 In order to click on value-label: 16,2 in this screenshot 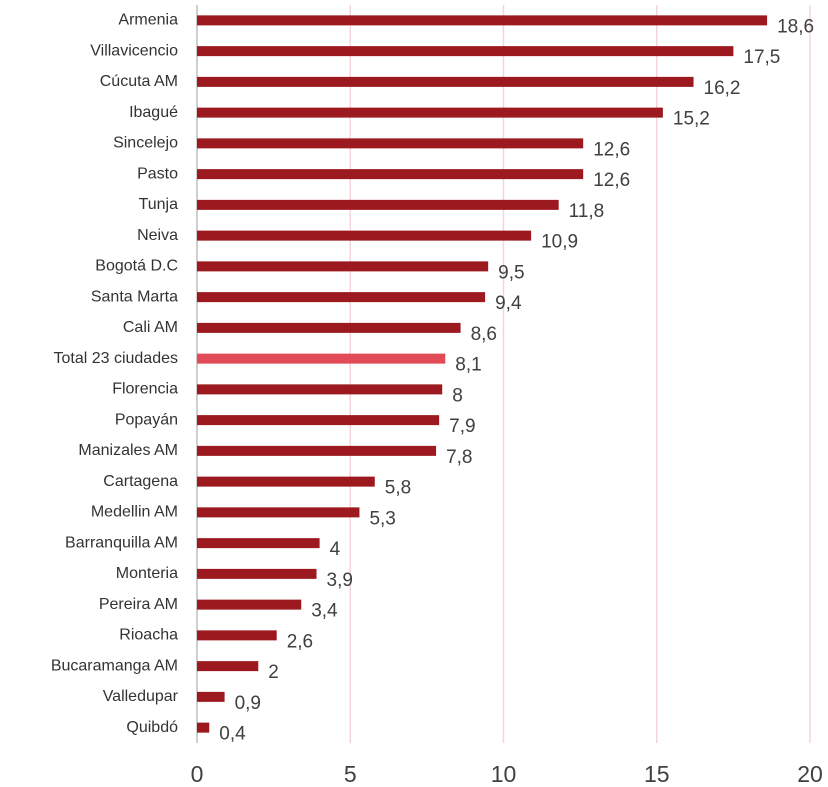, I will do `click(722, 88)`.